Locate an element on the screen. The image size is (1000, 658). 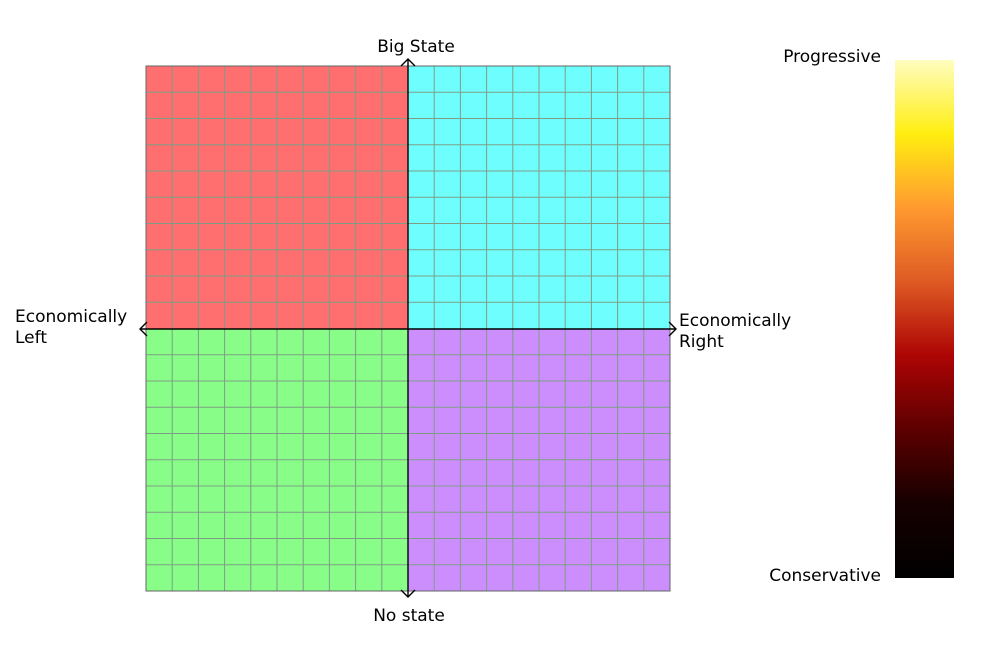
arrow-up-icon is located at coordinates (408, 62).